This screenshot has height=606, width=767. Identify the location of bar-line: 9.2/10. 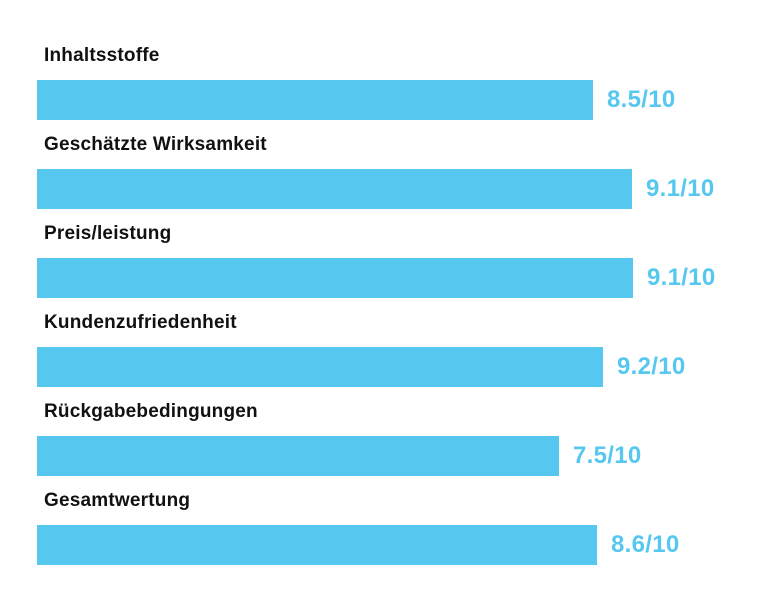
(402, 367).